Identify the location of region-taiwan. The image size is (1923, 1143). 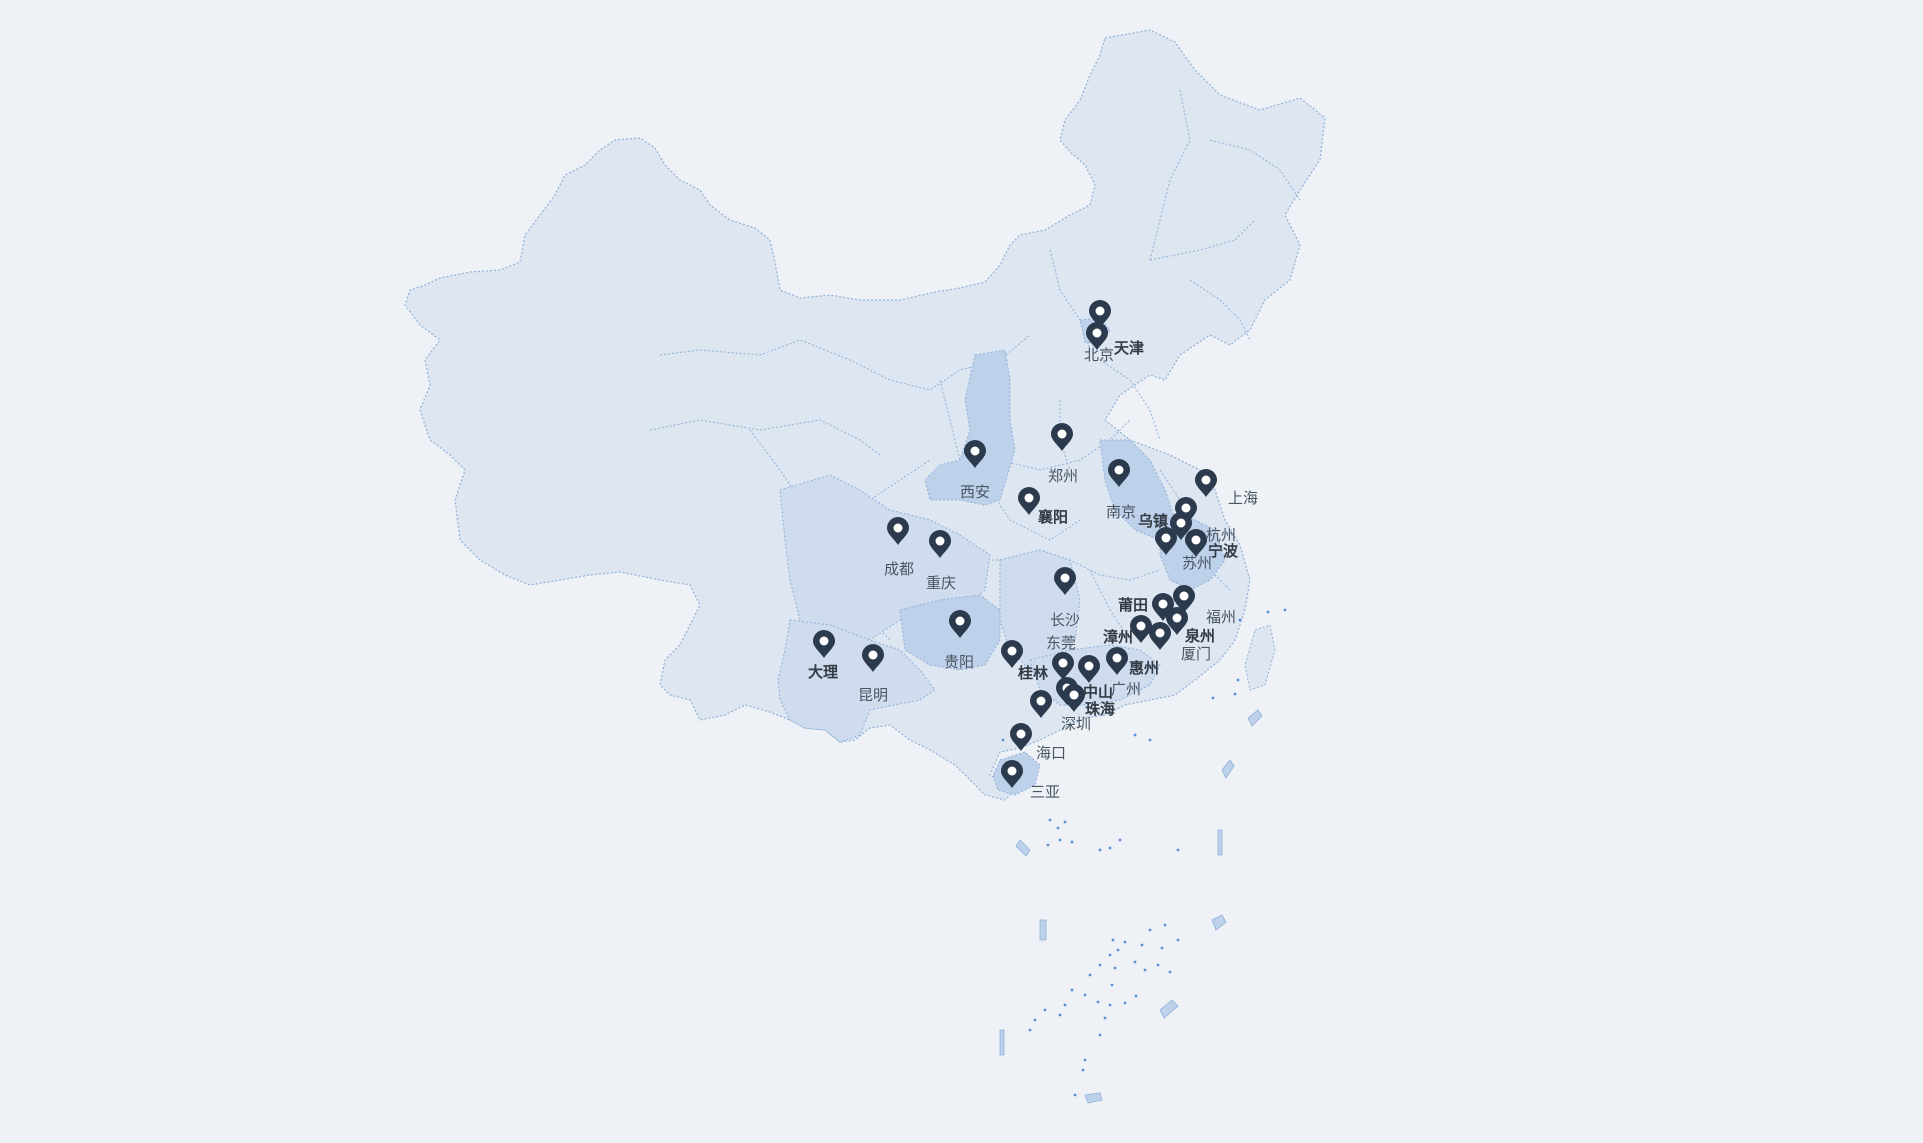
(1260, 657).